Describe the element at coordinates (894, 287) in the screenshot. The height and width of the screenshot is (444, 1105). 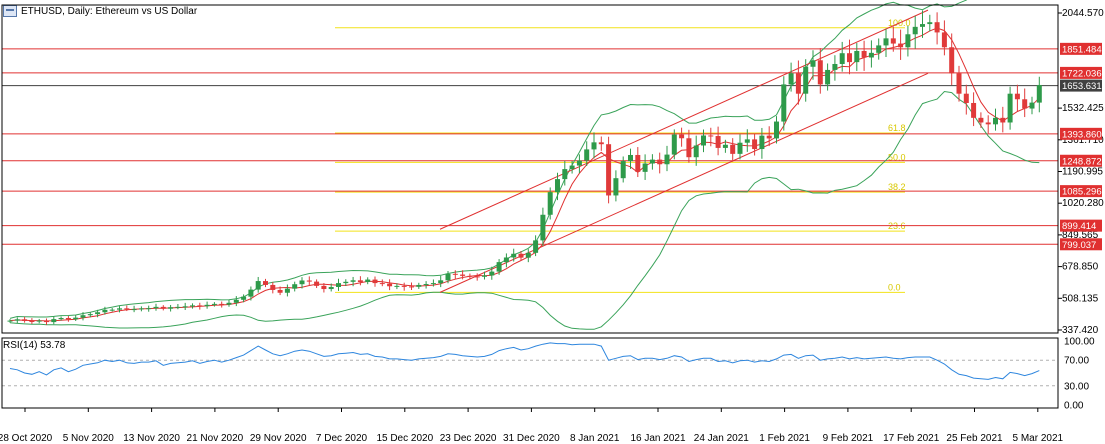
I see `fibonacci-label: 0.0` at that location.